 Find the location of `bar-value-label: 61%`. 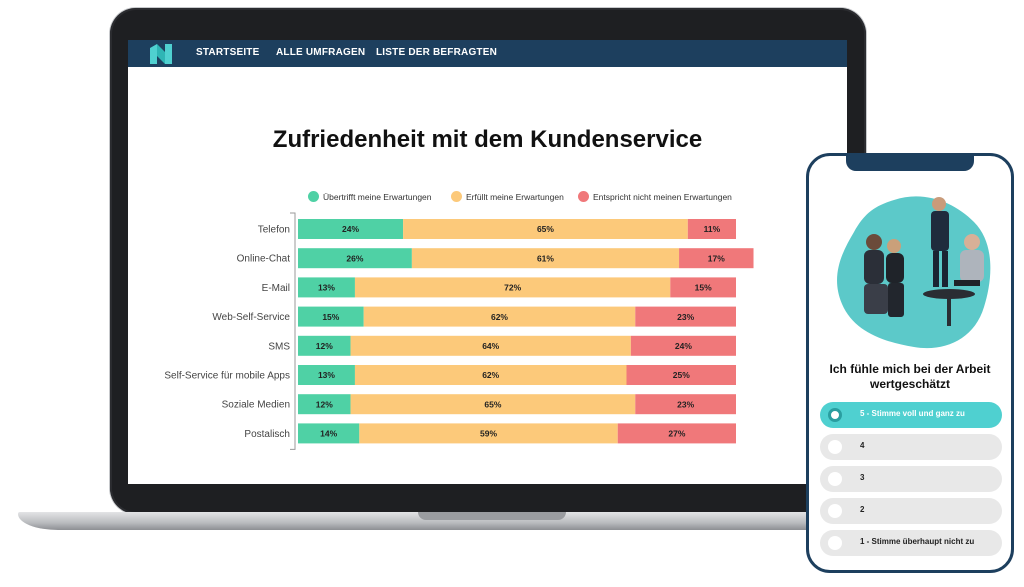

bar-value-label: 61% is located at coordinates (545, 258).